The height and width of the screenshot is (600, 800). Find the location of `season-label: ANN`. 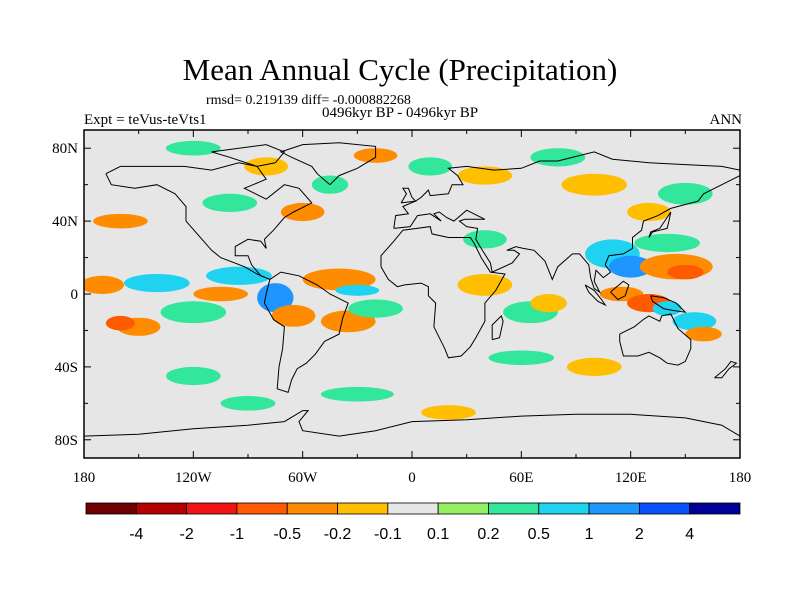

season-label: ANN is located at coordinates (726, 120).